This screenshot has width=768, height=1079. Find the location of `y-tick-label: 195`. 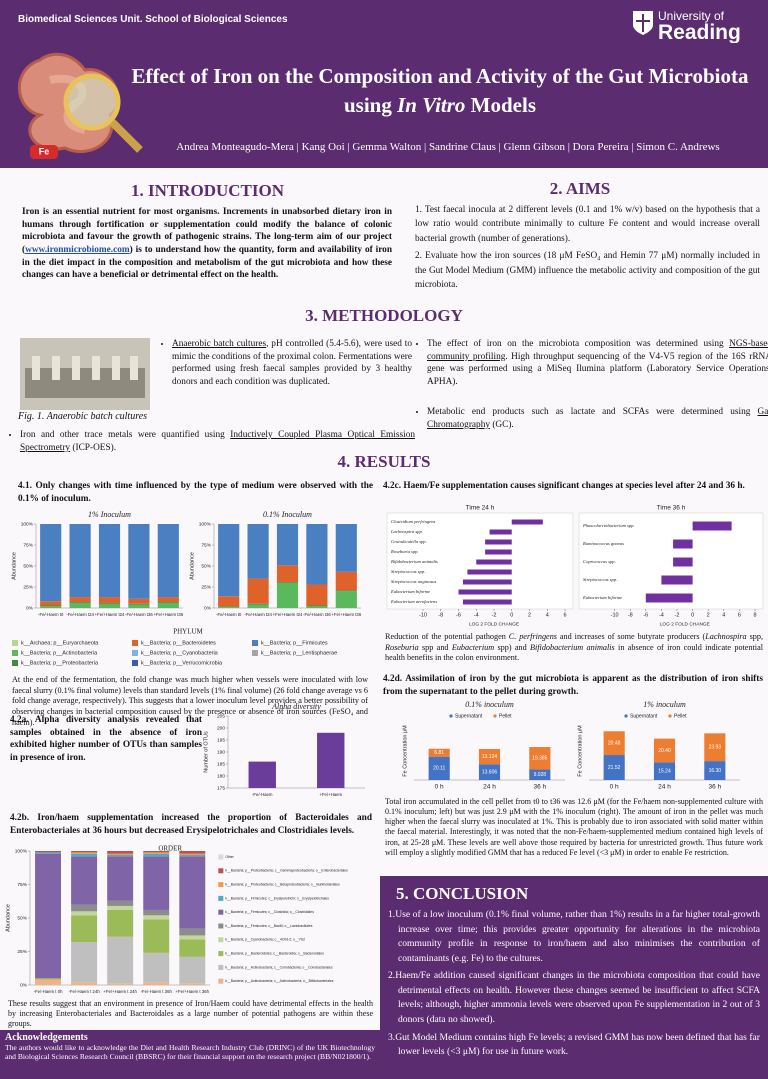

y-tick-label: 195 is located at coordinates (221, 740).